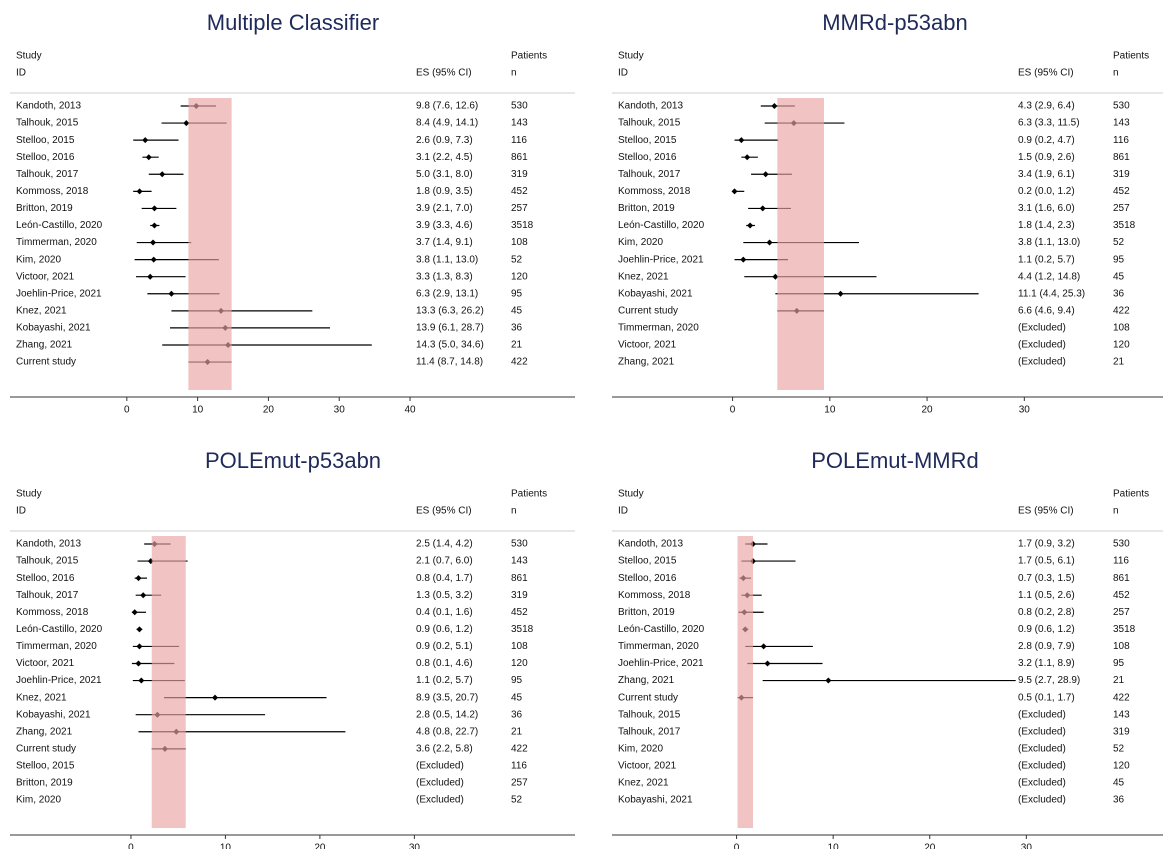 The height and width of the screenshot is (849, 1163). I want to click on es-label: 13.3 (6.3, 26.2), so click(450, 310).